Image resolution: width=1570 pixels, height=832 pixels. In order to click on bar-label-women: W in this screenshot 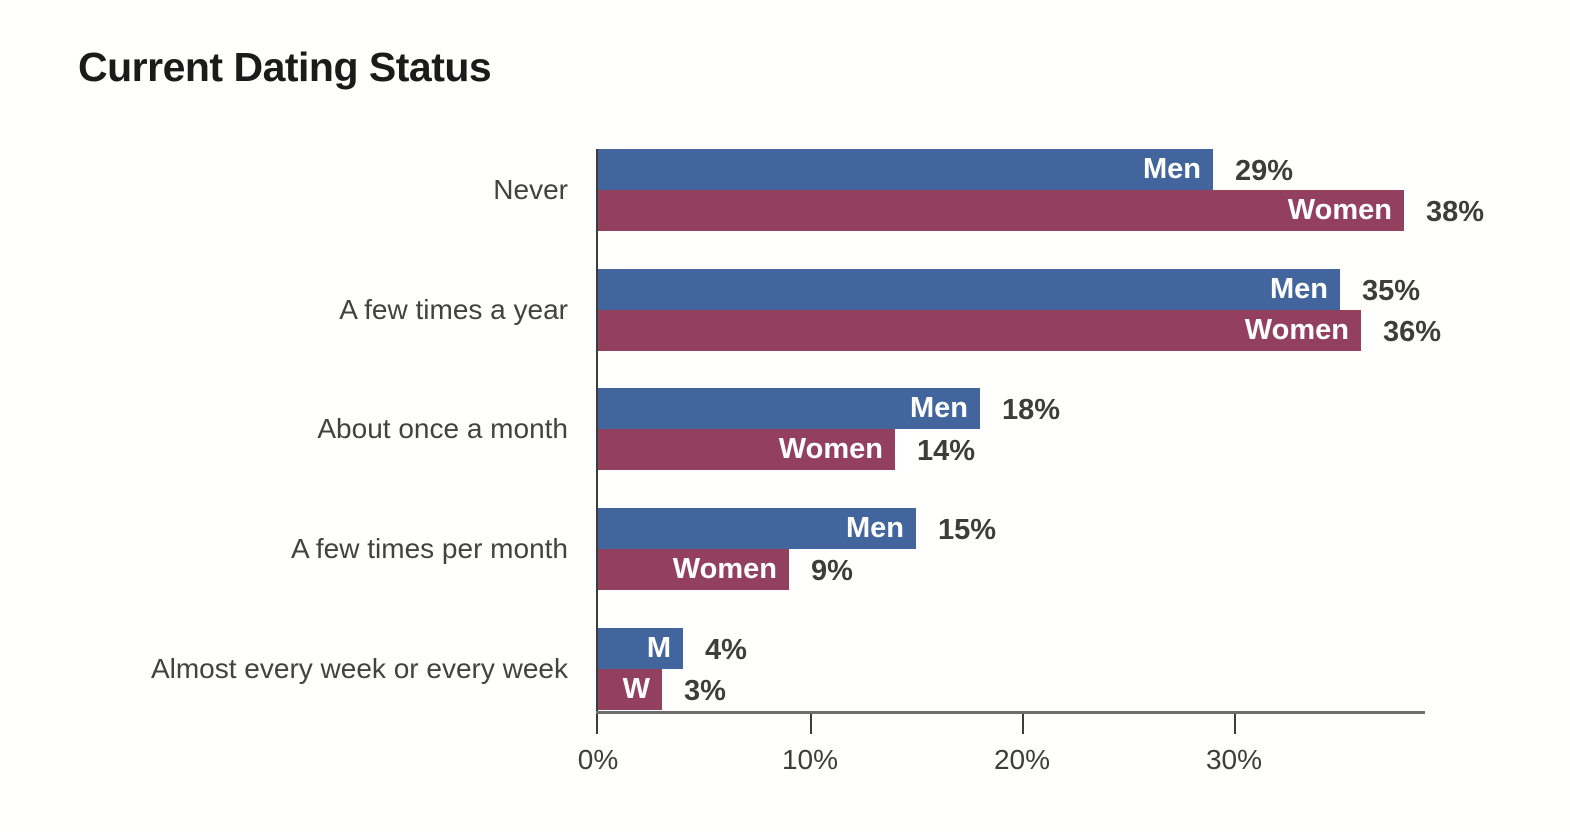, I will do `click(636, 689)`.